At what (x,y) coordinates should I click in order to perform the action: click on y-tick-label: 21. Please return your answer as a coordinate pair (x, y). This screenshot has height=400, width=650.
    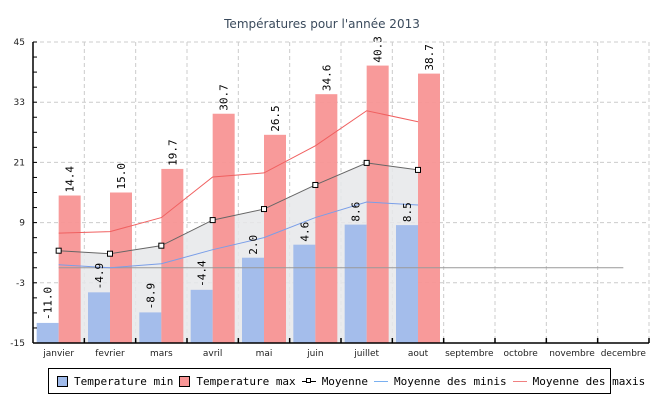
    Looking at the image, I should click on (19, 163).